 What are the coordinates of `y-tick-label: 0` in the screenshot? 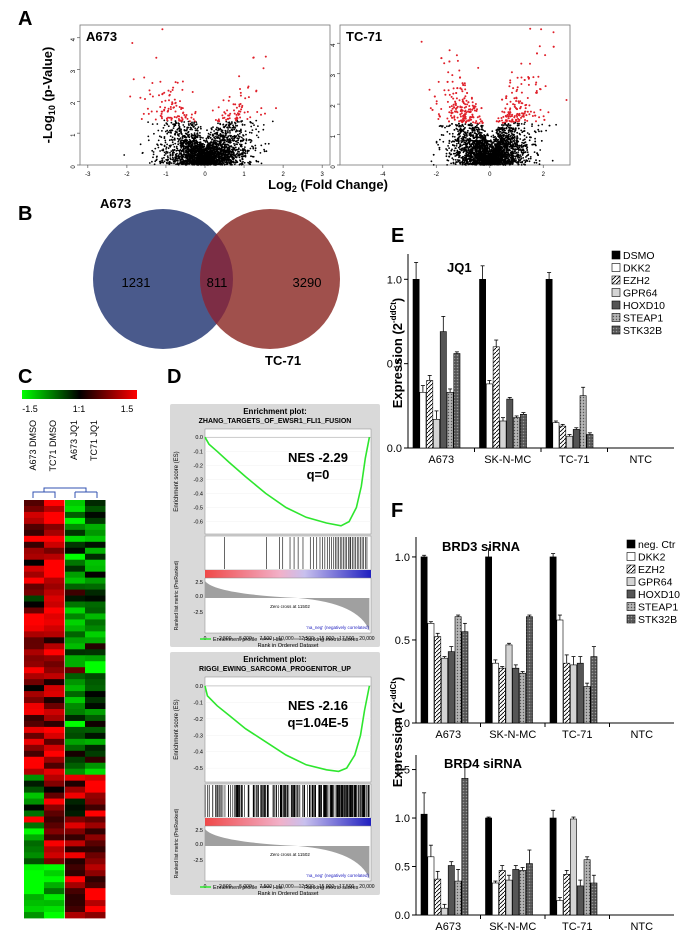 It's located at (74, 167).